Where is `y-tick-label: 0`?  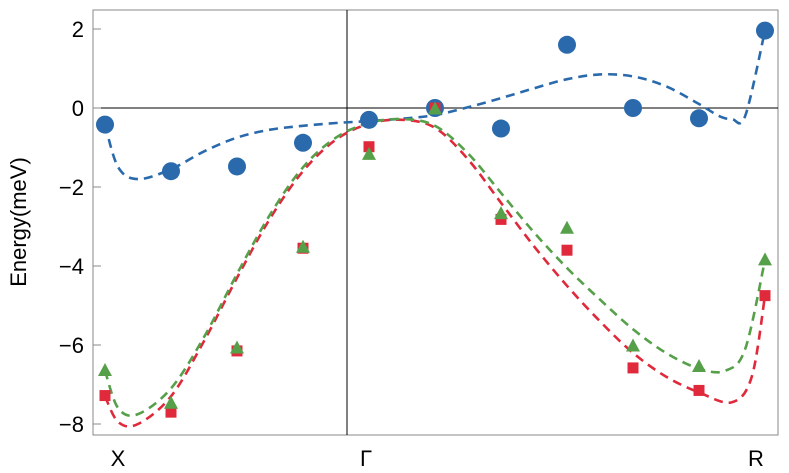
y-tick-label: 0 is located at coordinates (78, 108).